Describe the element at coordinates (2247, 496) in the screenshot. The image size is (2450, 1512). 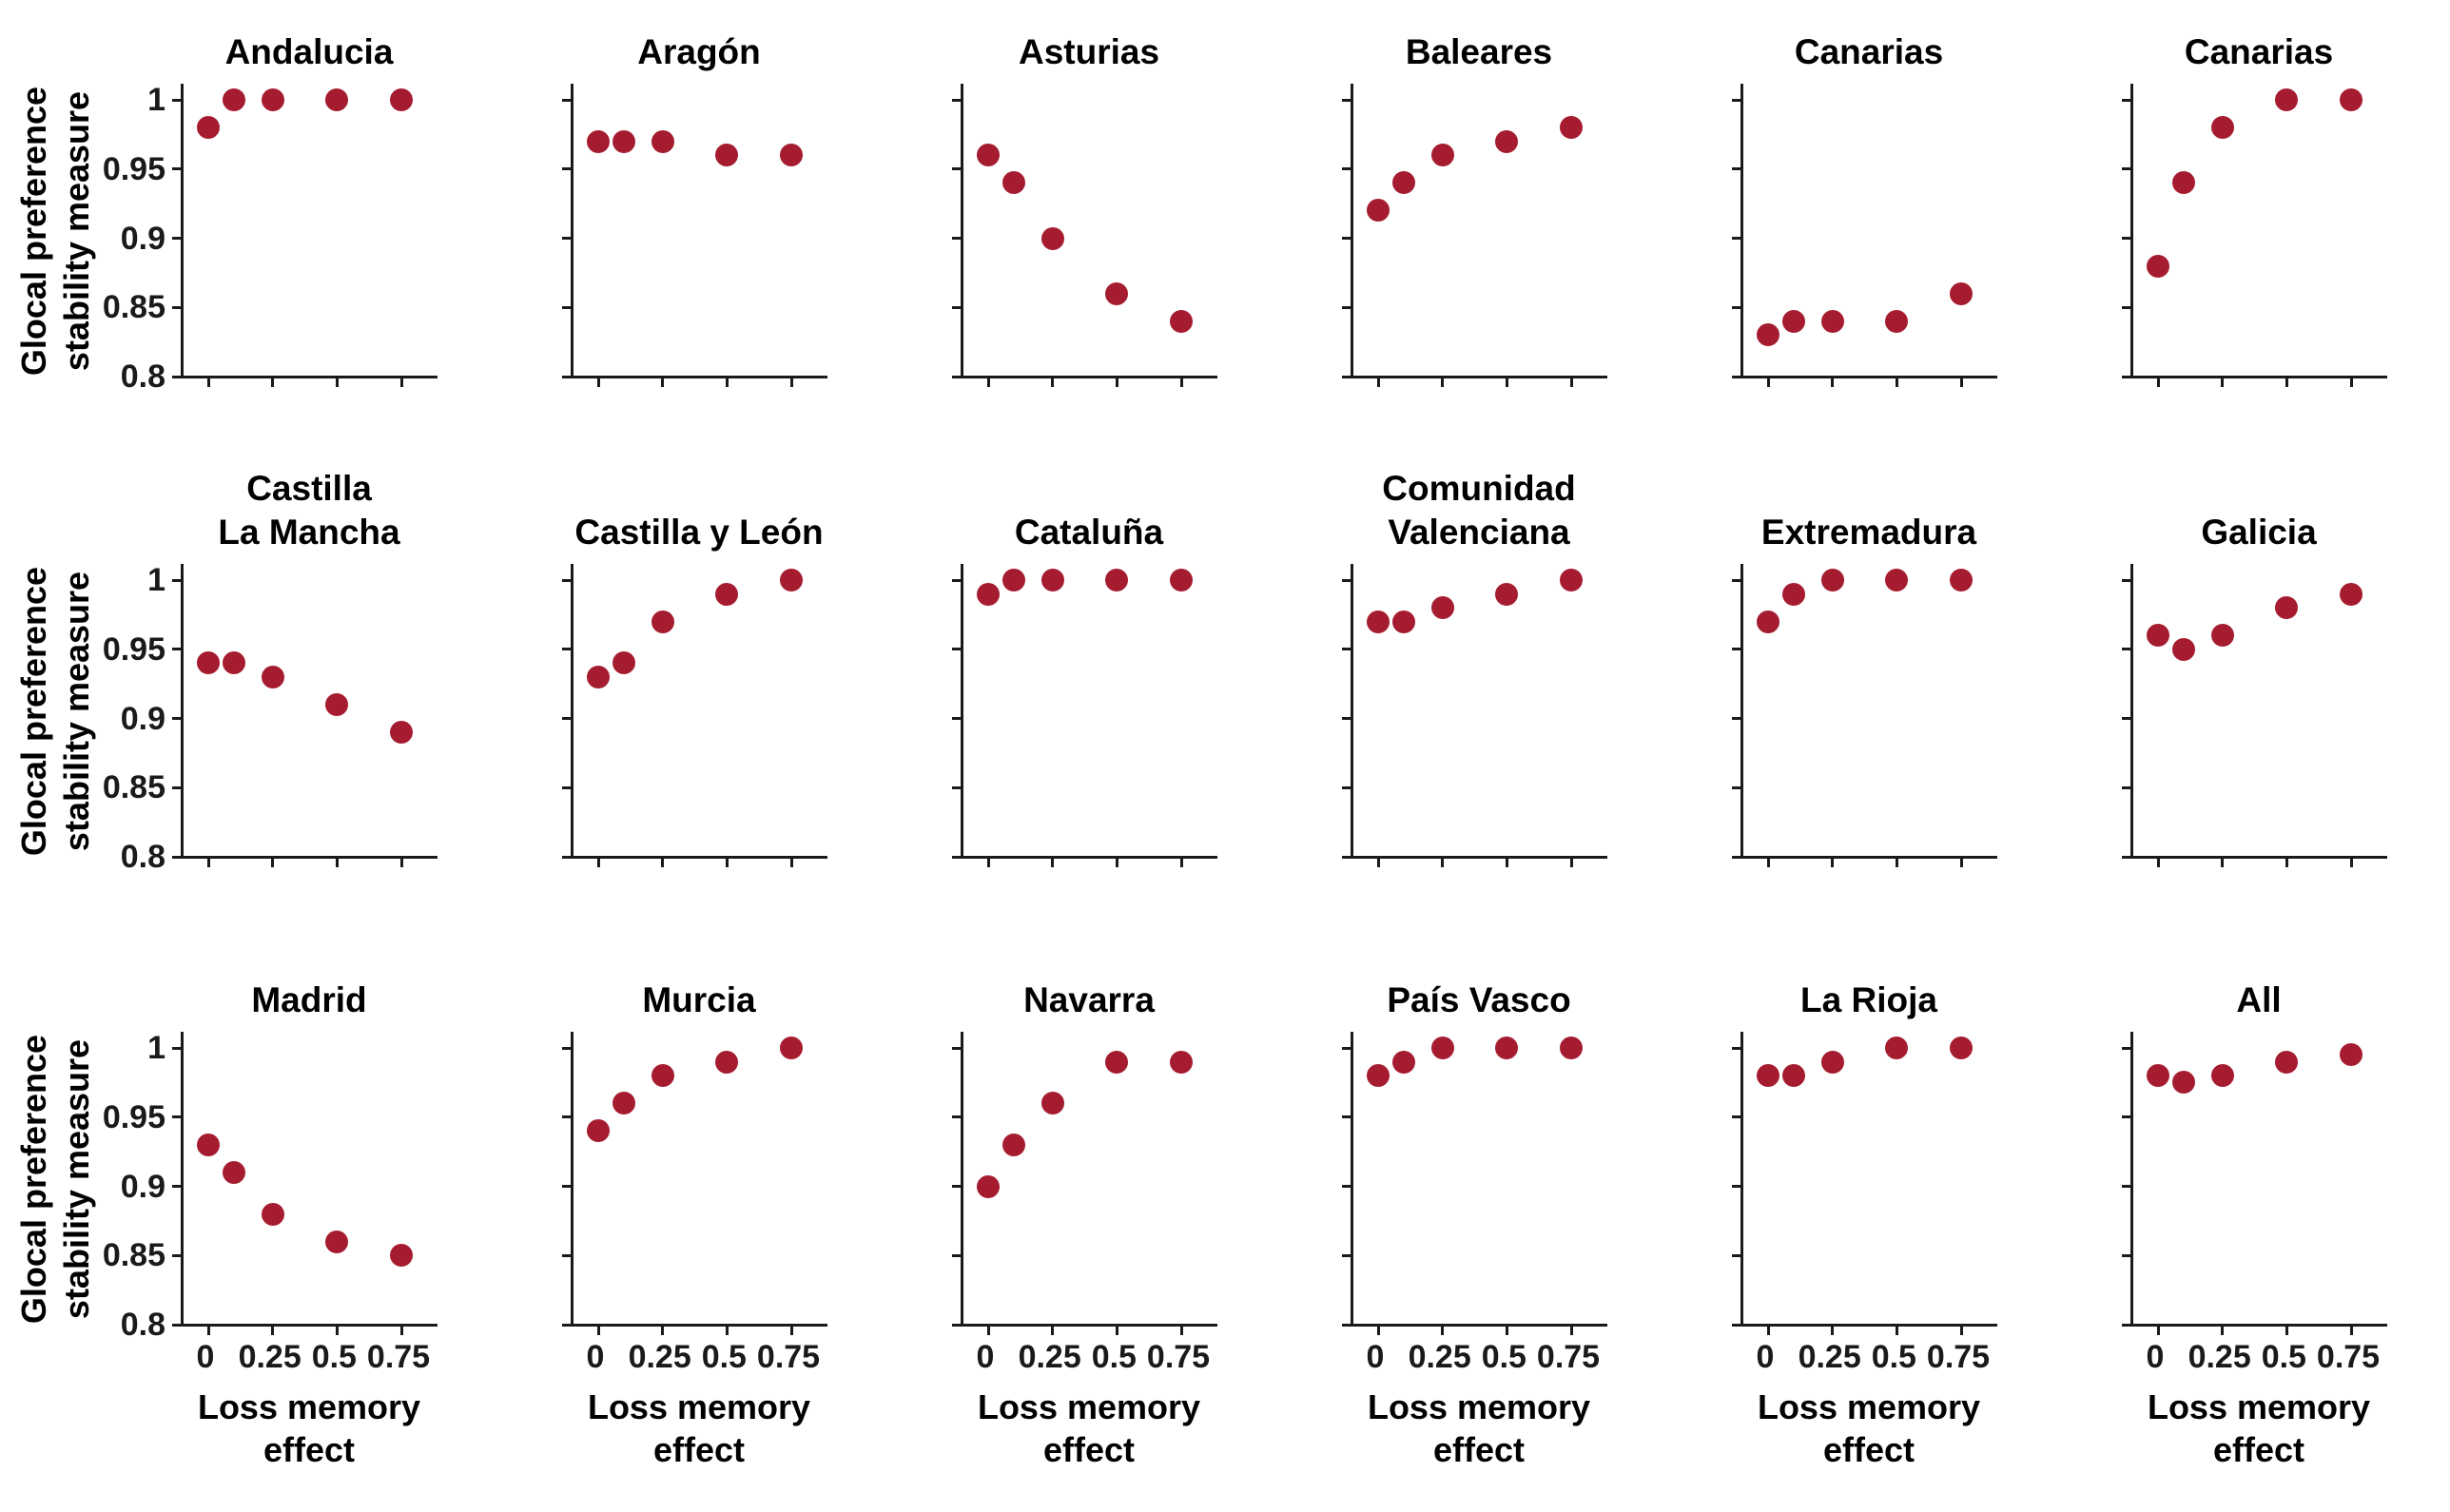
I see `subplot-title-box: Galicia` at that location.